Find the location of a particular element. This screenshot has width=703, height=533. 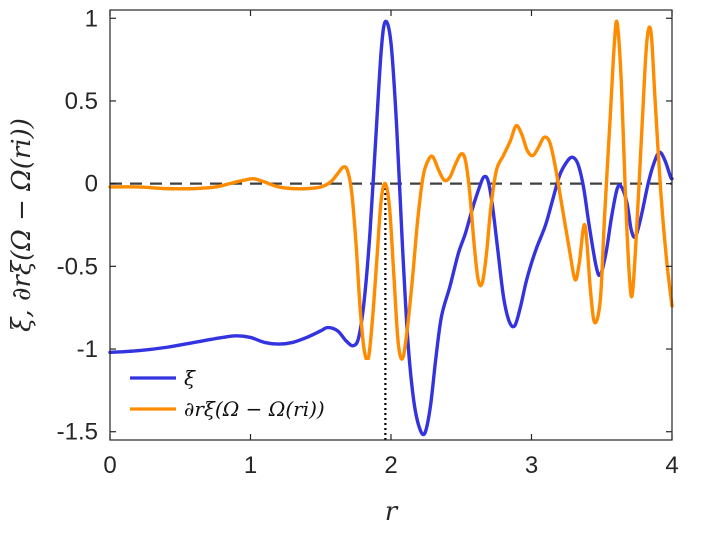

x-axis-label: r is located at coordinates (392, 512).